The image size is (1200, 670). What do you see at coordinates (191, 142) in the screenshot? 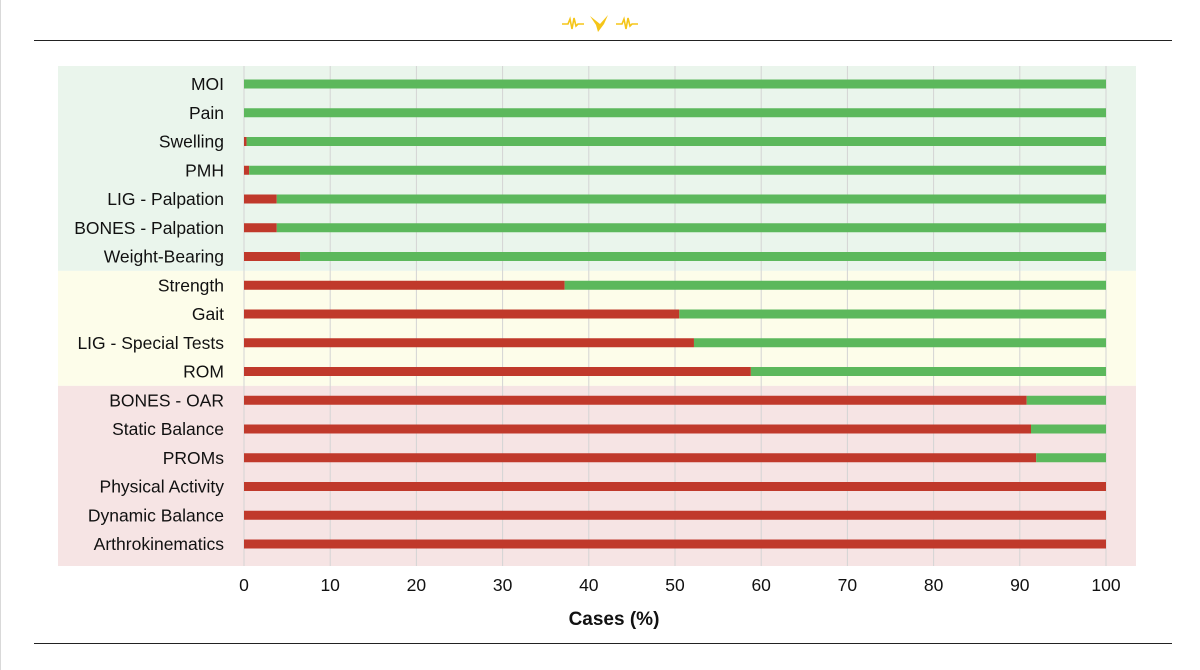
I see `category-label: Swelling` at bounding box center [191, 142].